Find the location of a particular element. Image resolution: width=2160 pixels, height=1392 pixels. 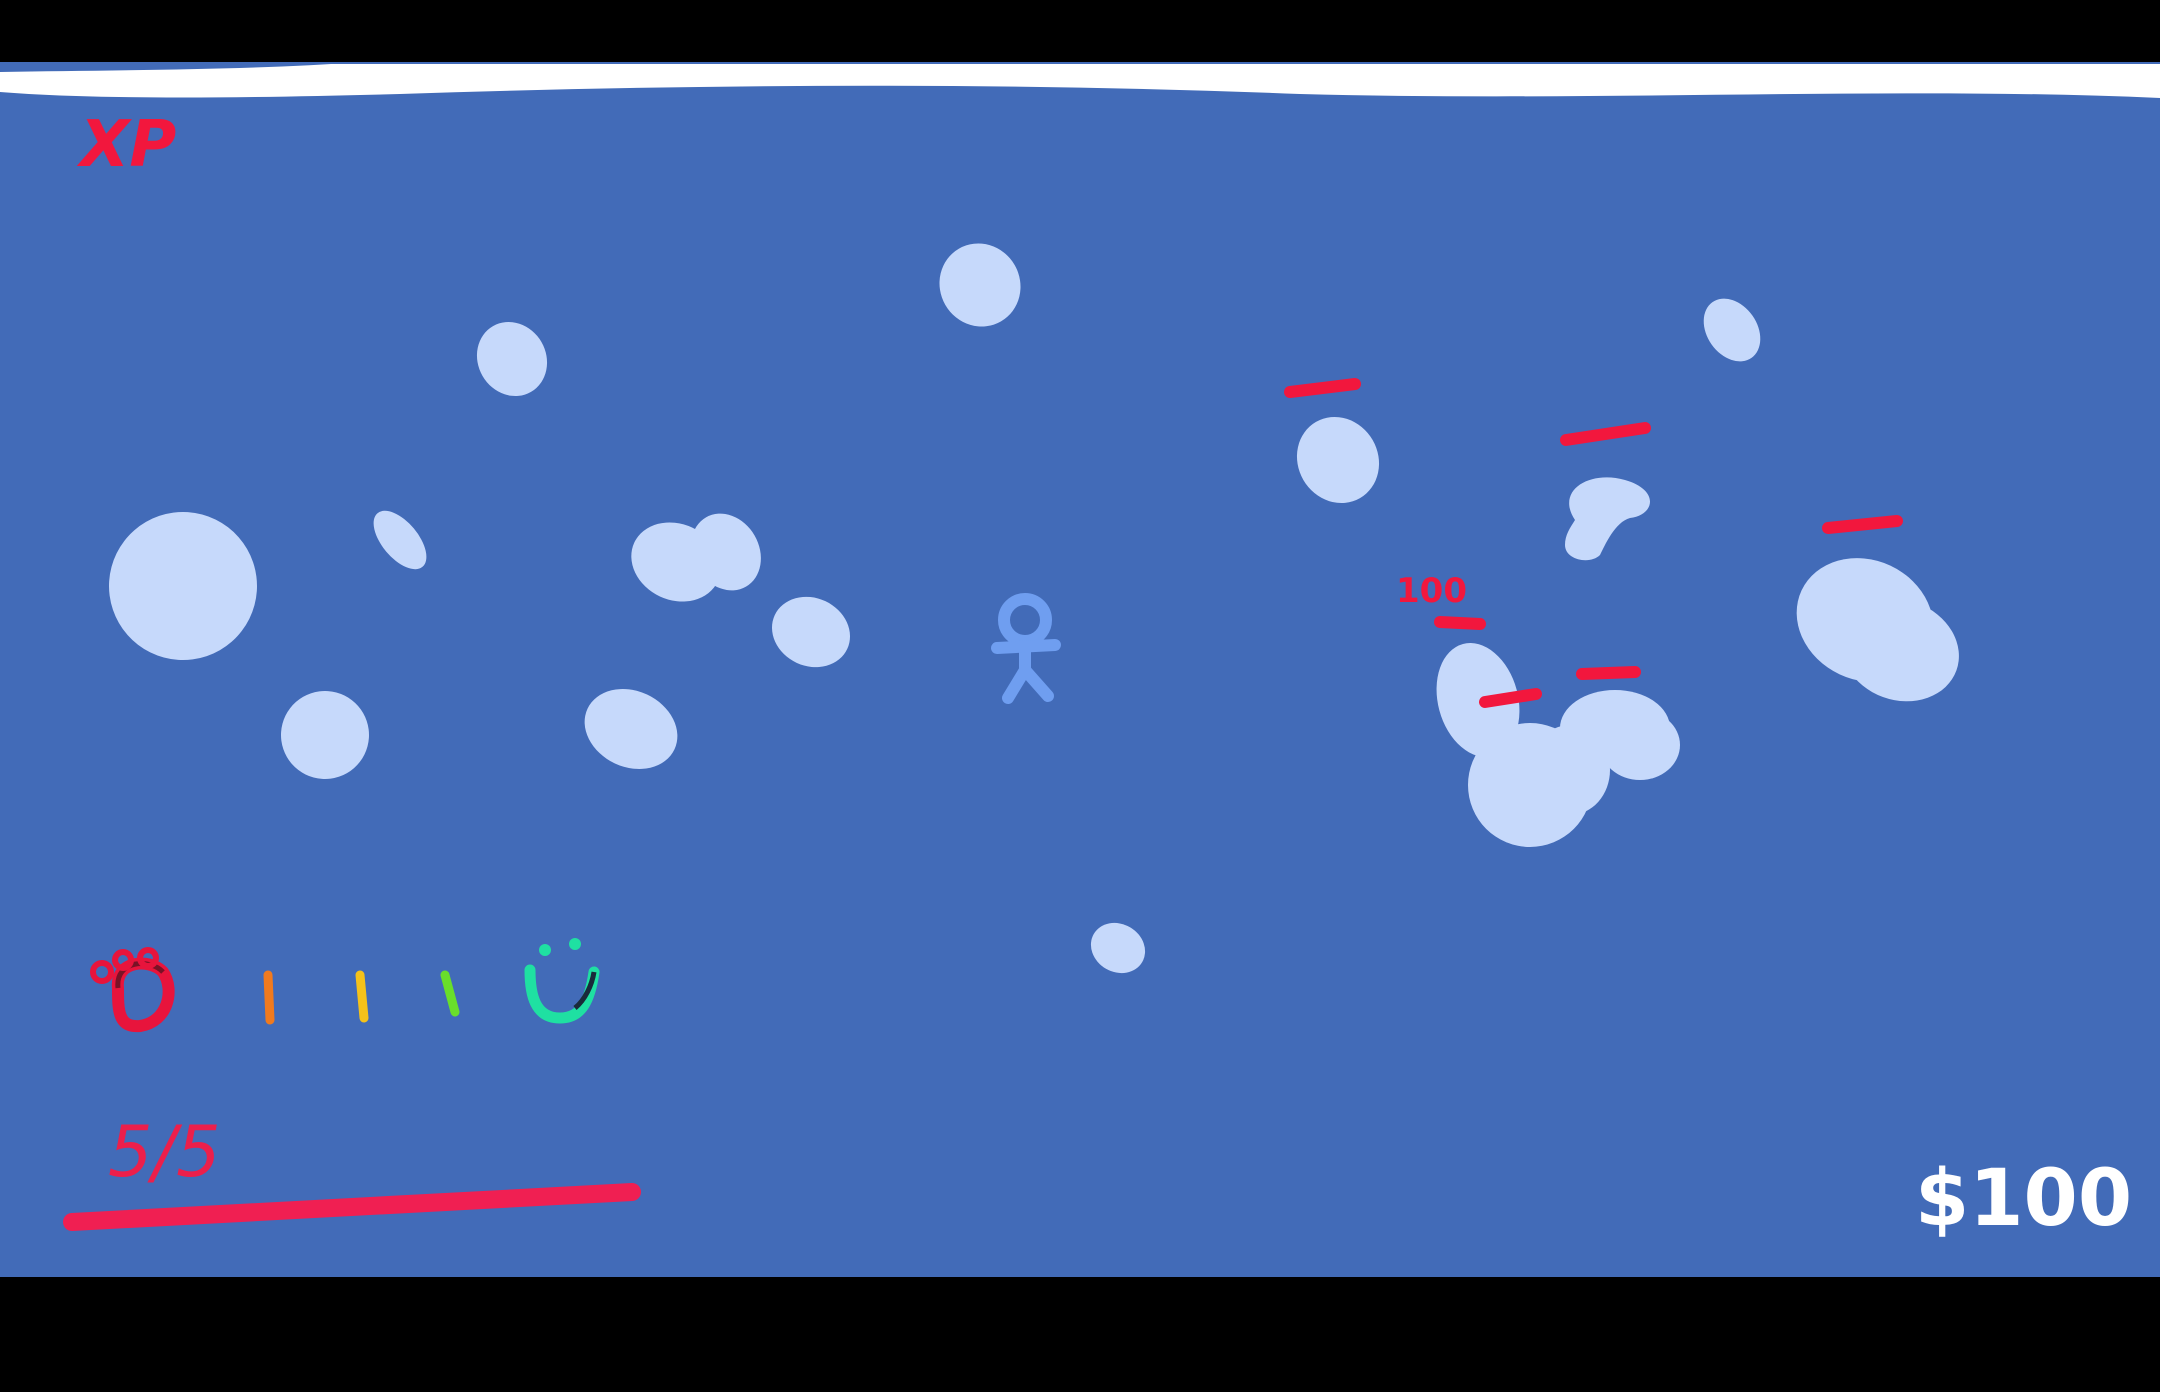

xp-label-text: XP is located at coordinates (126, 145).